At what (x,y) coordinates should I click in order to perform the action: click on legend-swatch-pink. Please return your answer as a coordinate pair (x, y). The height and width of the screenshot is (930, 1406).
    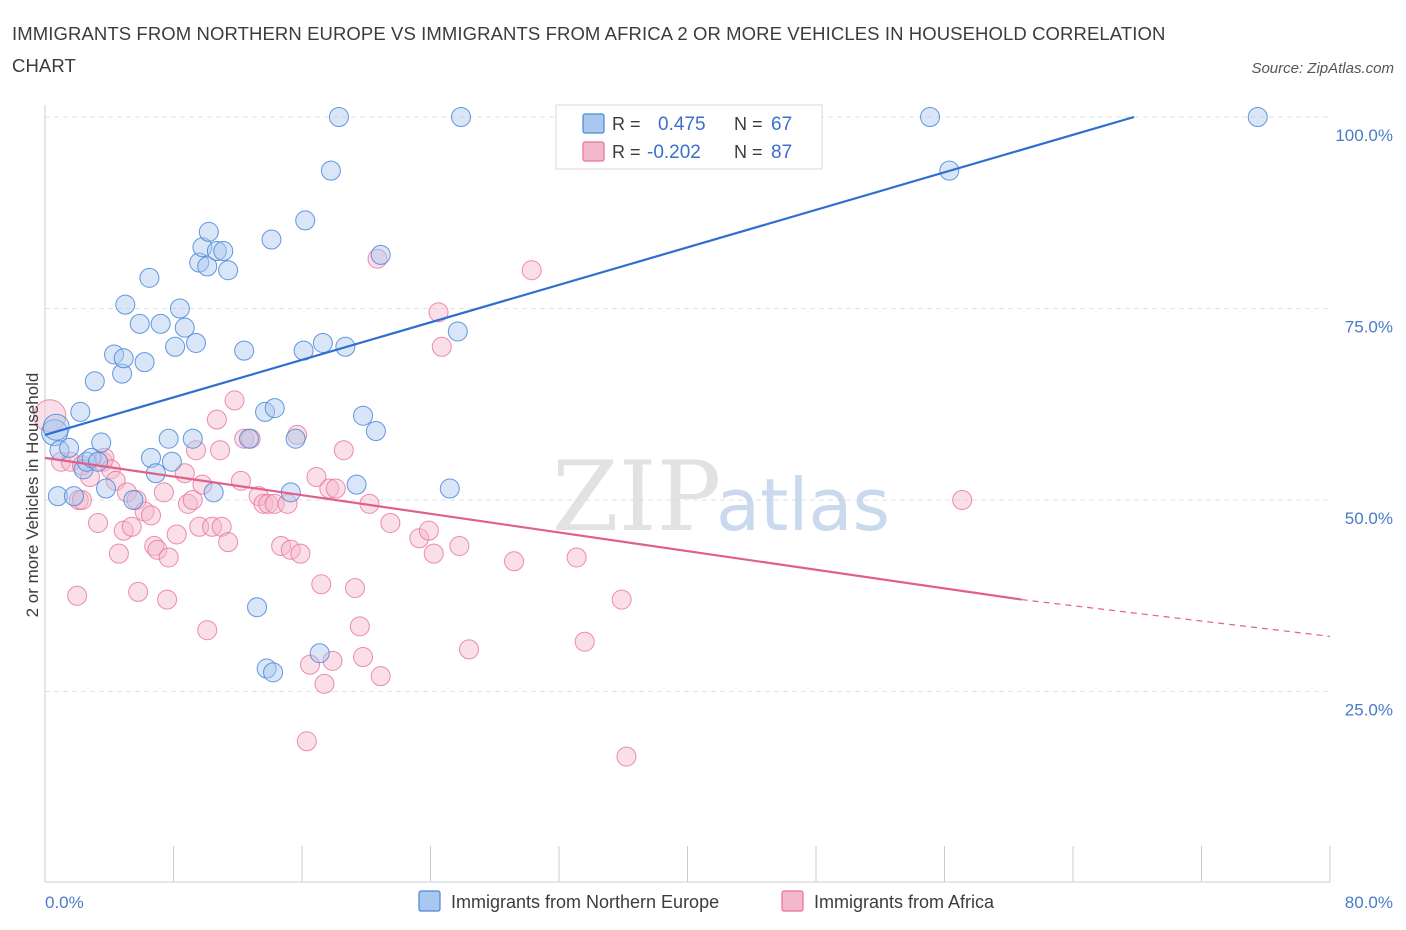
    Looking at the image, I should click on (593, 151).